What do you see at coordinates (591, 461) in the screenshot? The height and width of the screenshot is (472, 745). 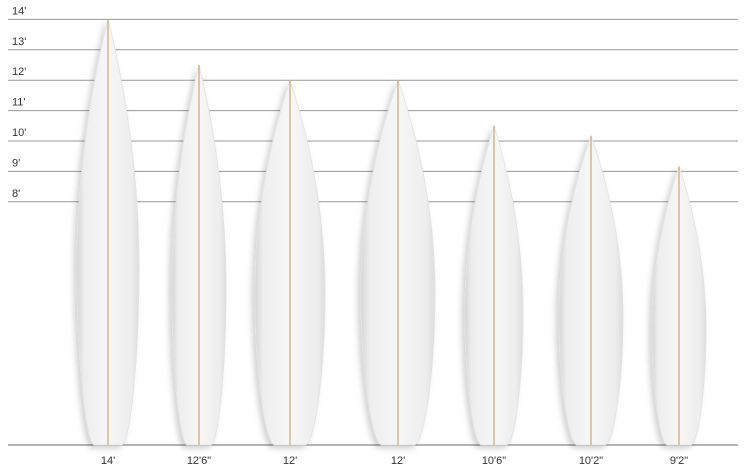 I see `x-category-label: 10'2"` at bounding box center [591, 461].